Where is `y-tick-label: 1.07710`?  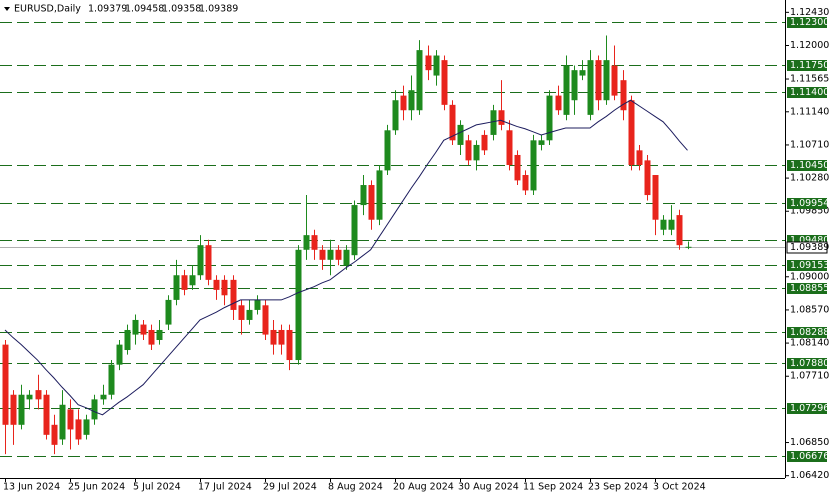
y-tick-label: 1.07710 is located at coordinates (809, 376).